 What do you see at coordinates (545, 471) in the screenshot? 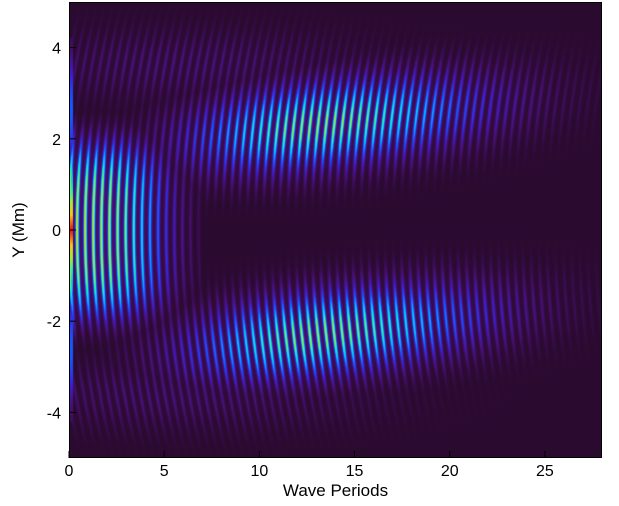
I see `x-tick-label: 25` at bounding box center [545, 471].